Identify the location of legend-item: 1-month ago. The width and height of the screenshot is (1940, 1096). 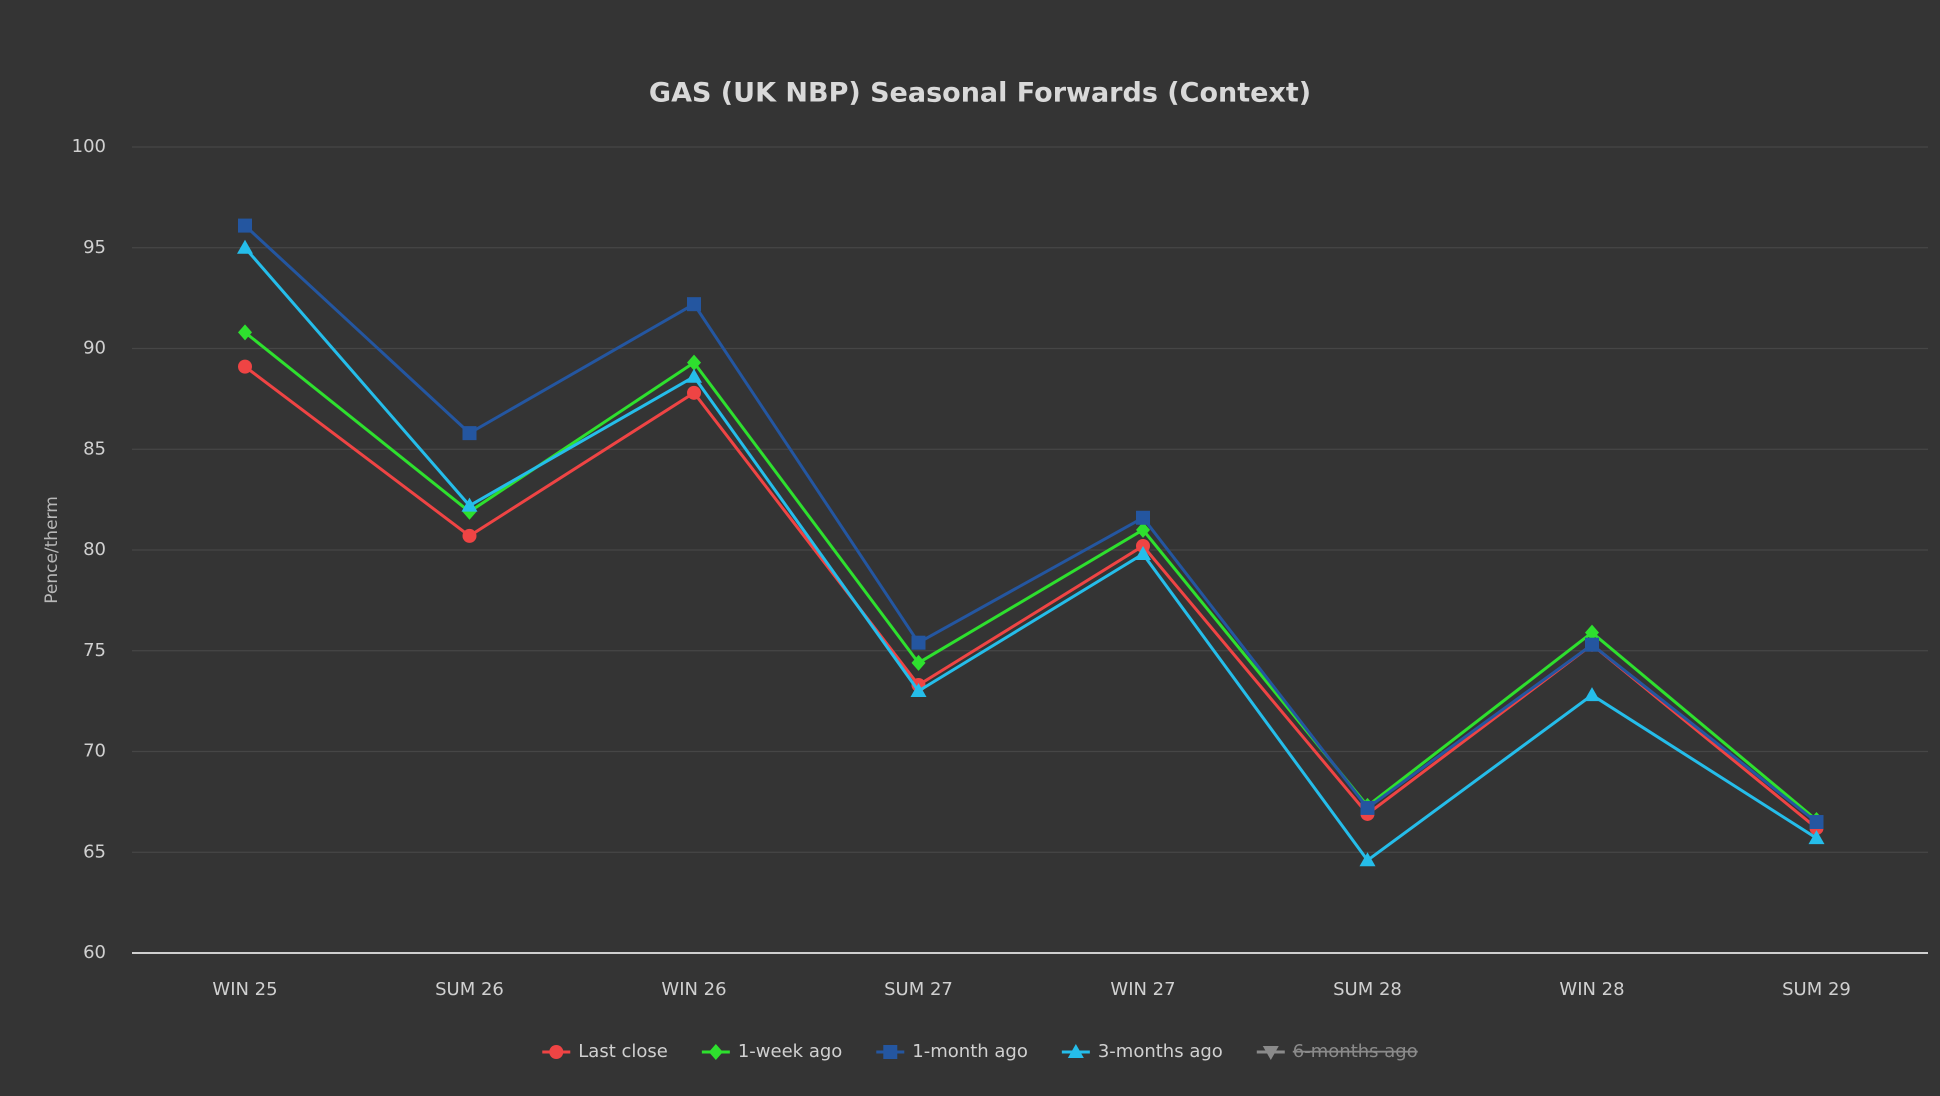
(952, 1051).